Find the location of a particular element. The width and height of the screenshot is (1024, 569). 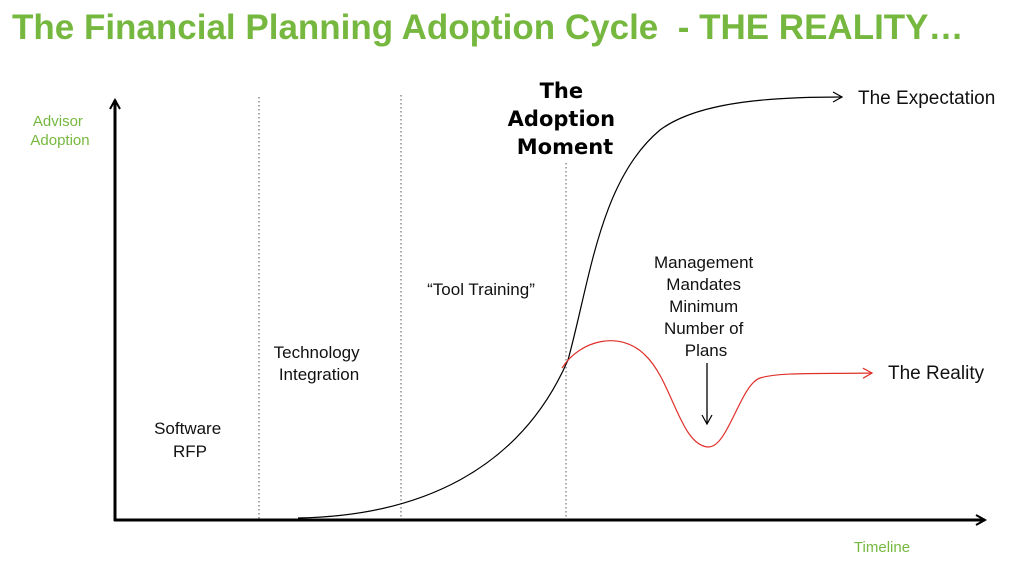

reality-label: The Reality is located at coordinates (936, 373).